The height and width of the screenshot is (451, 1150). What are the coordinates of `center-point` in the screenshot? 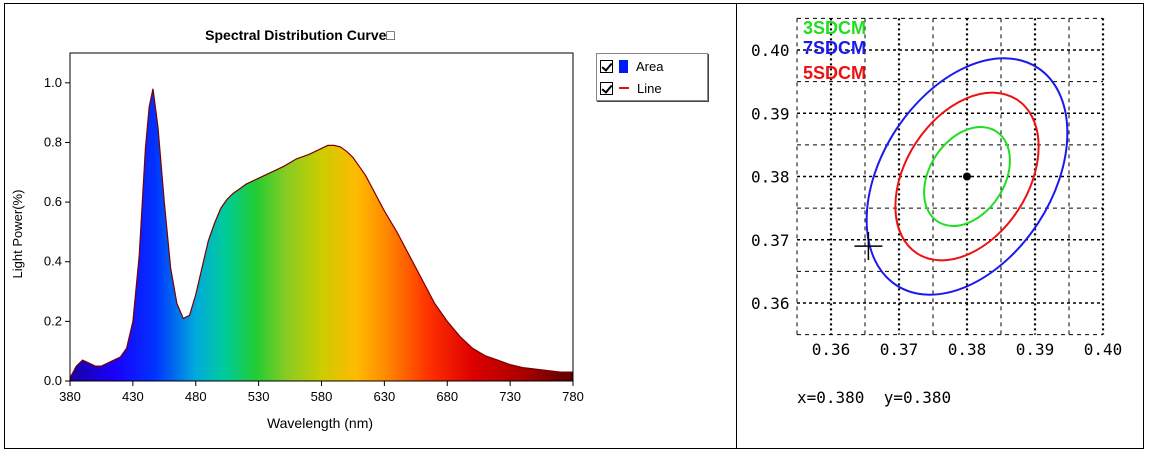 It's located at (967, 176).